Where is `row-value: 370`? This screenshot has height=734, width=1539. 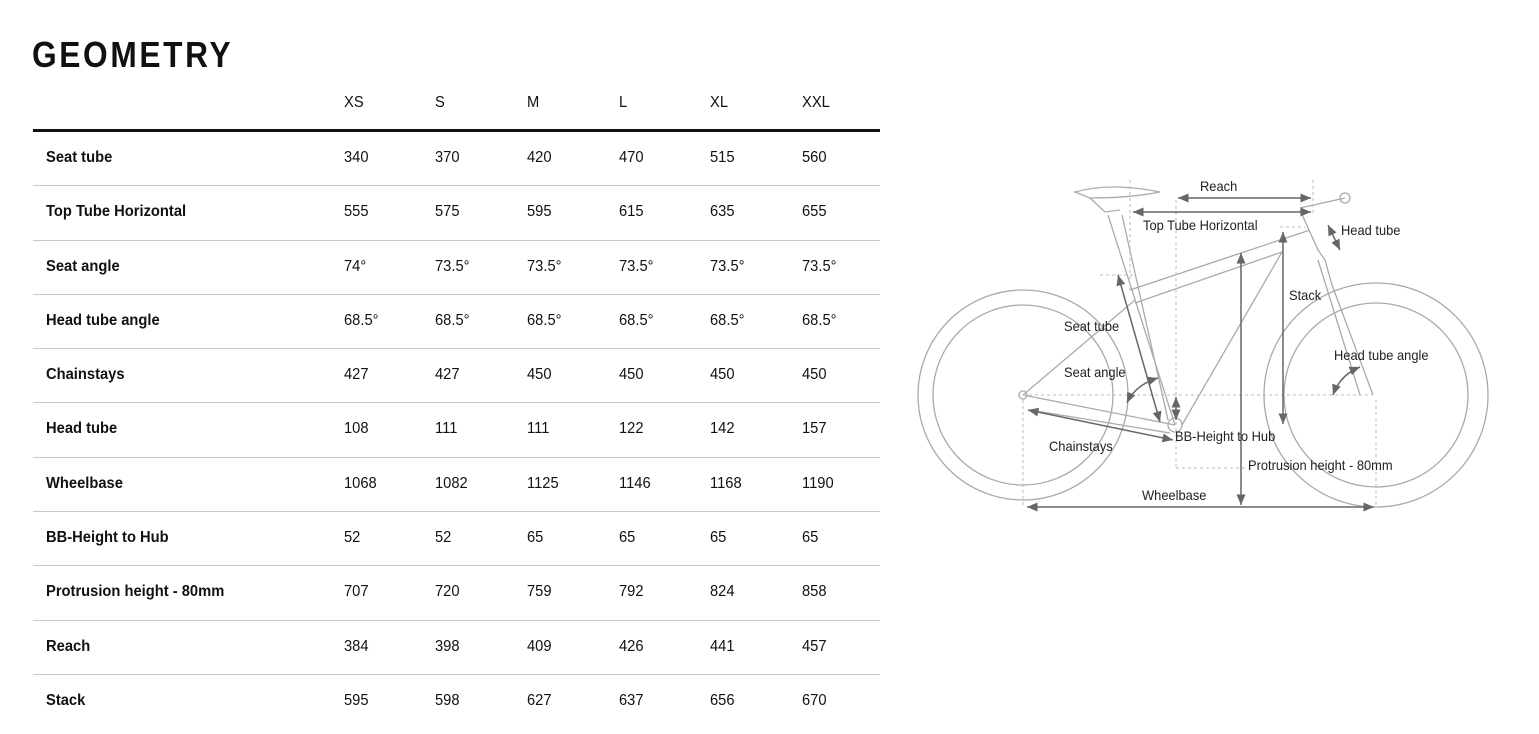 row-value: 370 is located at coordinates (447, 157).